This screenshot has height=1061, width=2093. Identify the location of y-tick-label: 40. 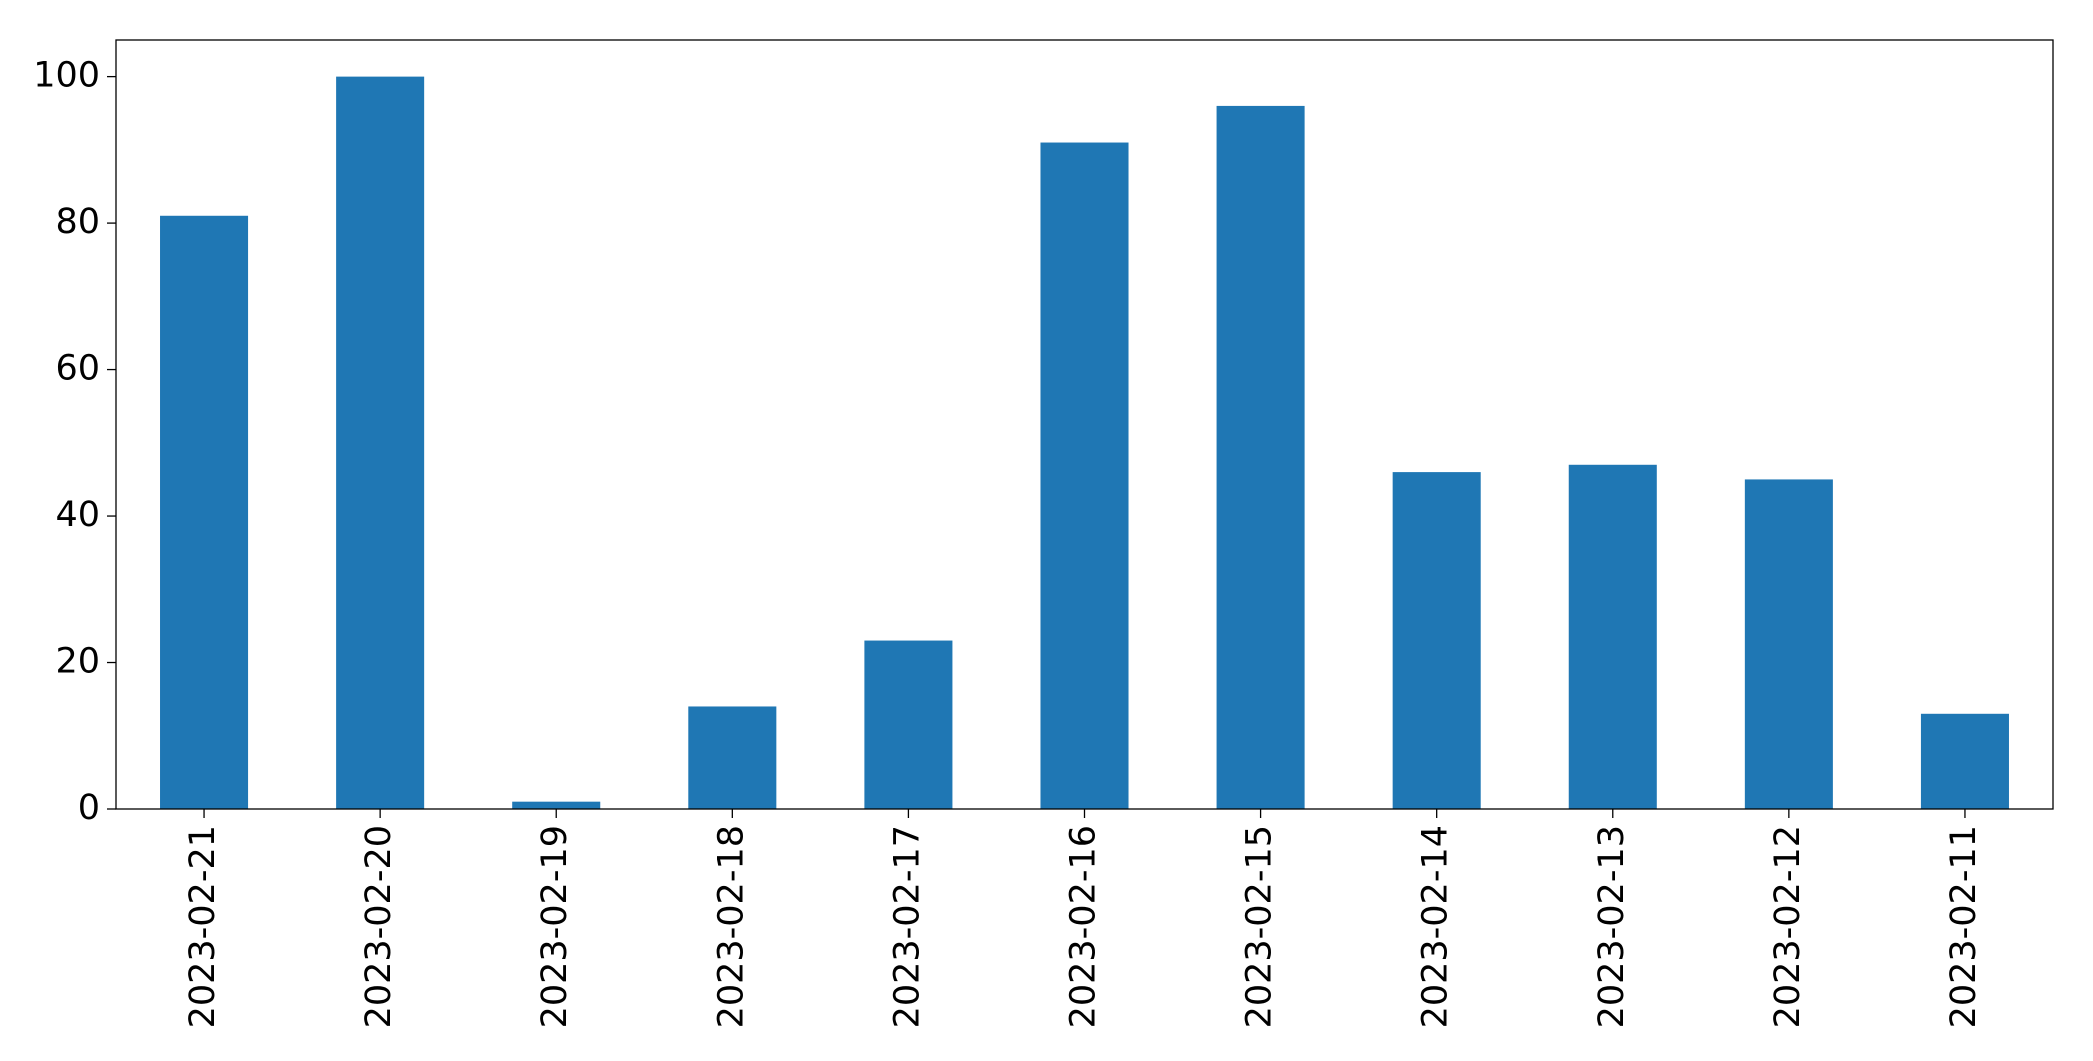
(77, 515).